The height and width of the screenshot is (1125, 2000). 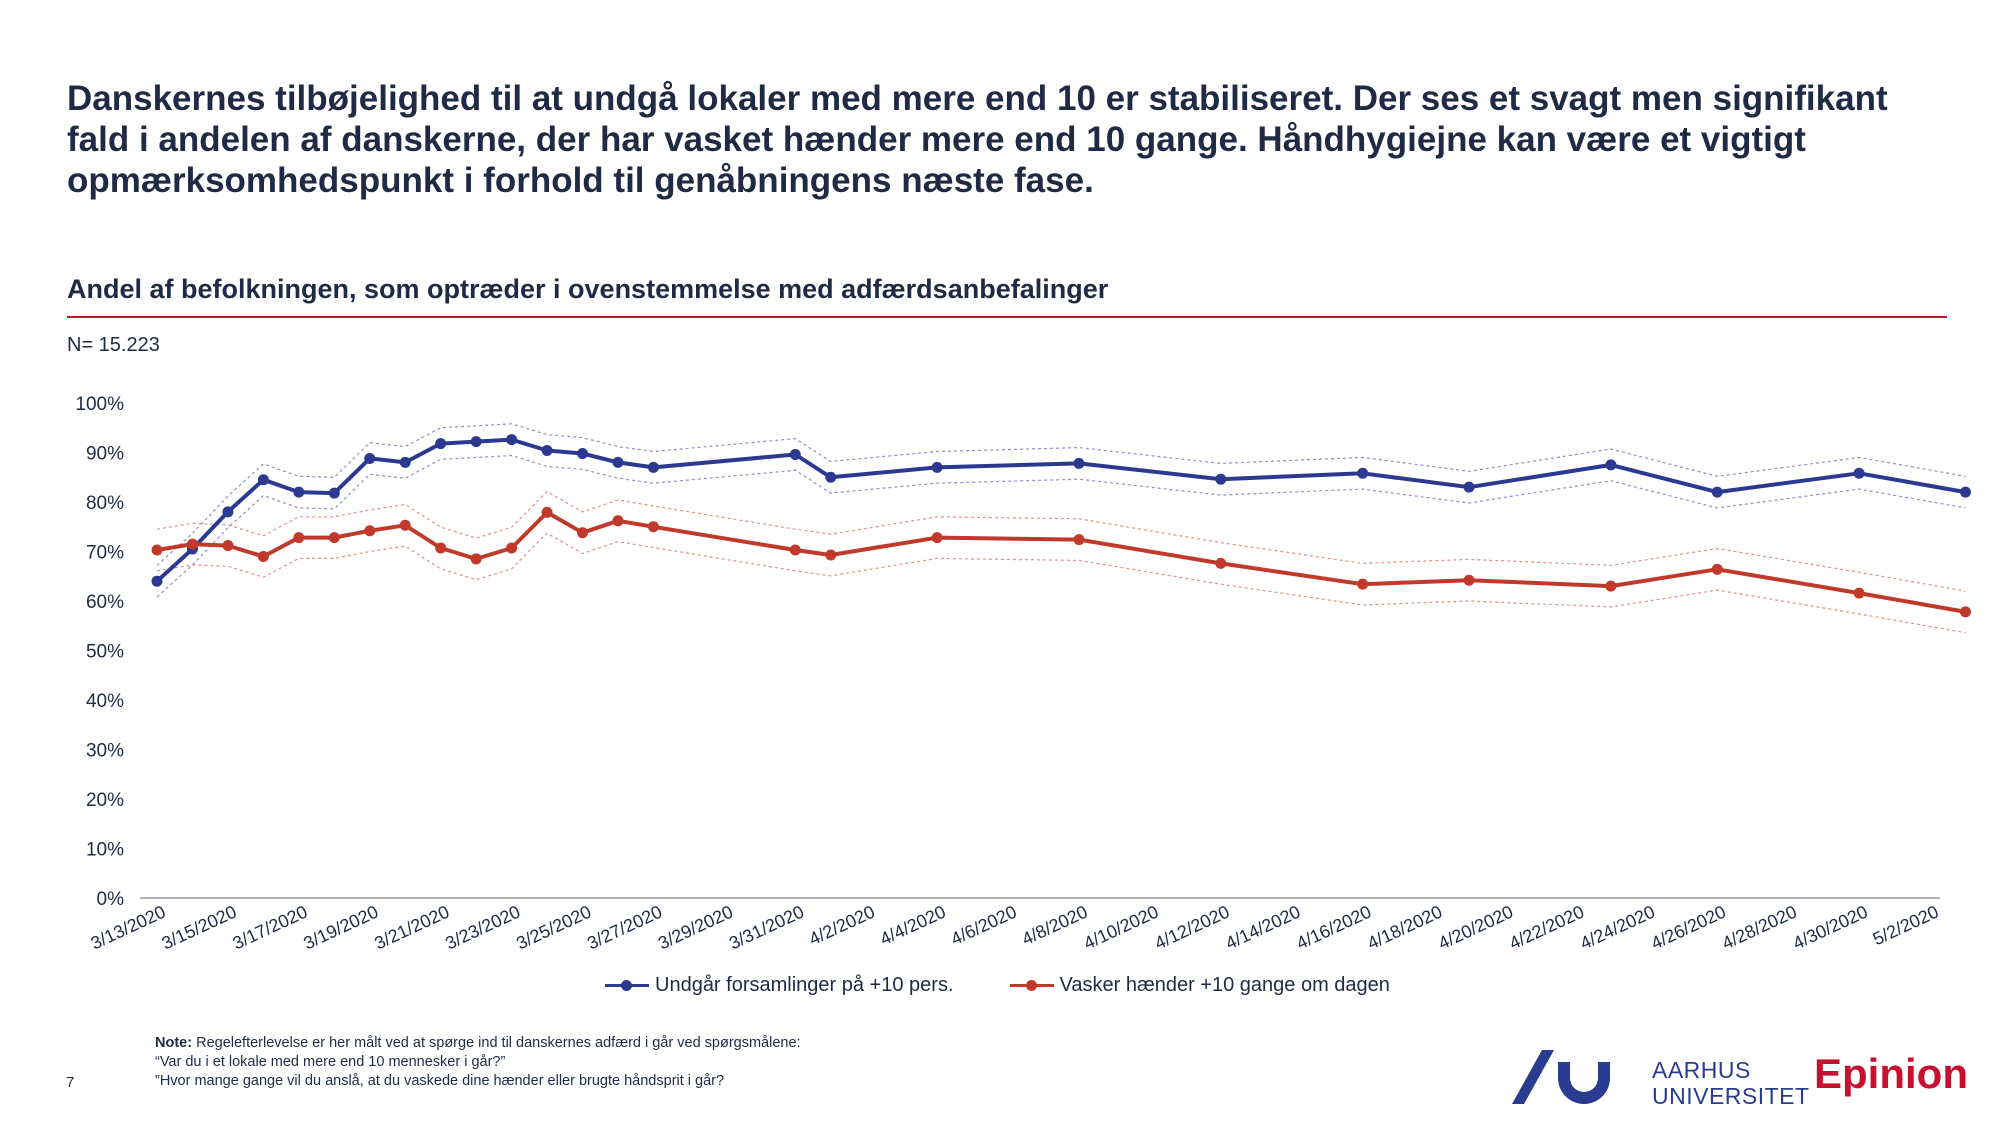 What do you see at coordinates (766, 927) in the screenshot?
I see `x-tick-label: 3/31/2020` at bounding box center [766, 927].